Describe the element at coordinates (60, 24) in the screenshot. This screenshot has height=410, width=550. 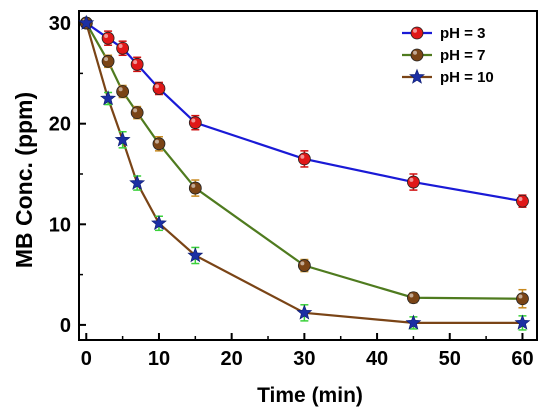
I see `y-tick-label: 30` at that location.